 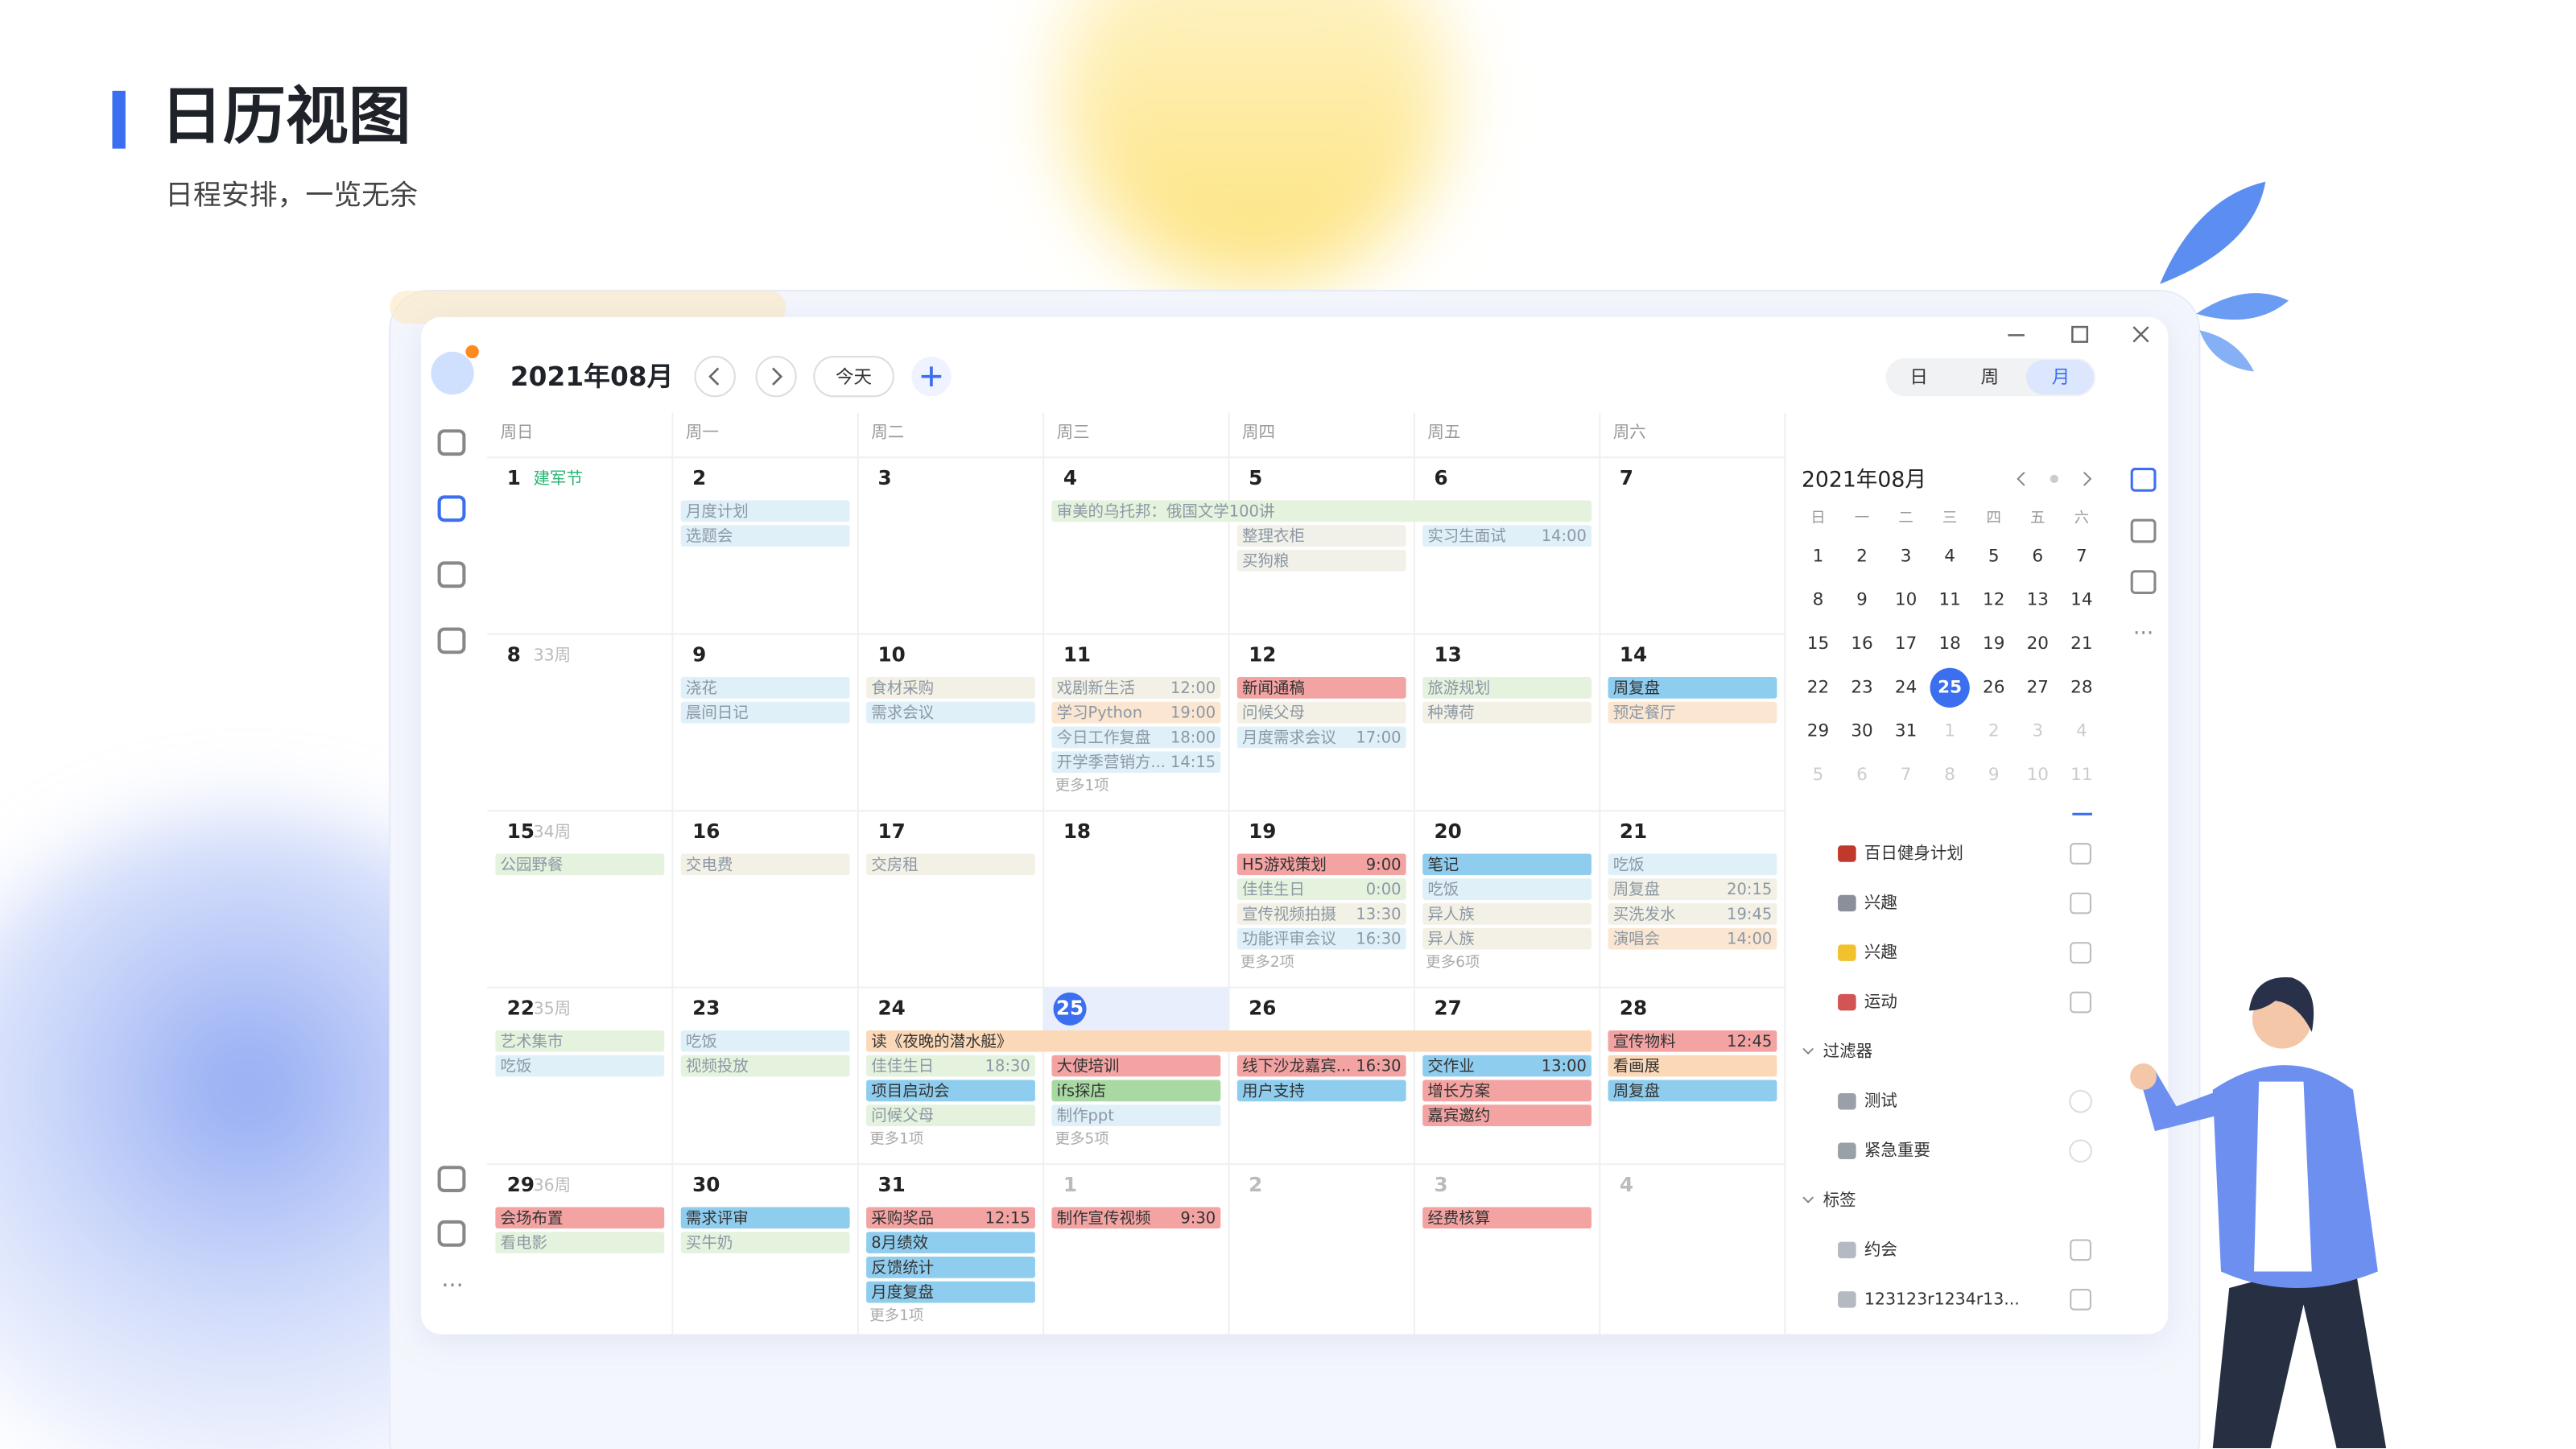 What do you see at coordinates (1082, 1138) in the screenshot?
I see `more-link: 更多5项` at bounding box center [1082, 1138].